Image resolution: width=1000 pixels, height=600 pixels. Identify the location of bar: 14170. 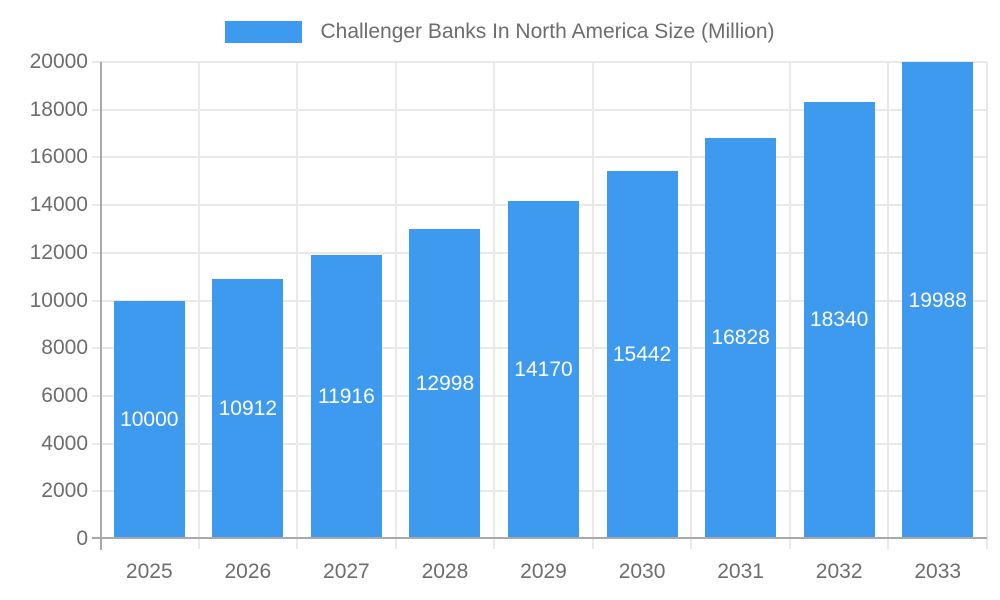
(543, 370).